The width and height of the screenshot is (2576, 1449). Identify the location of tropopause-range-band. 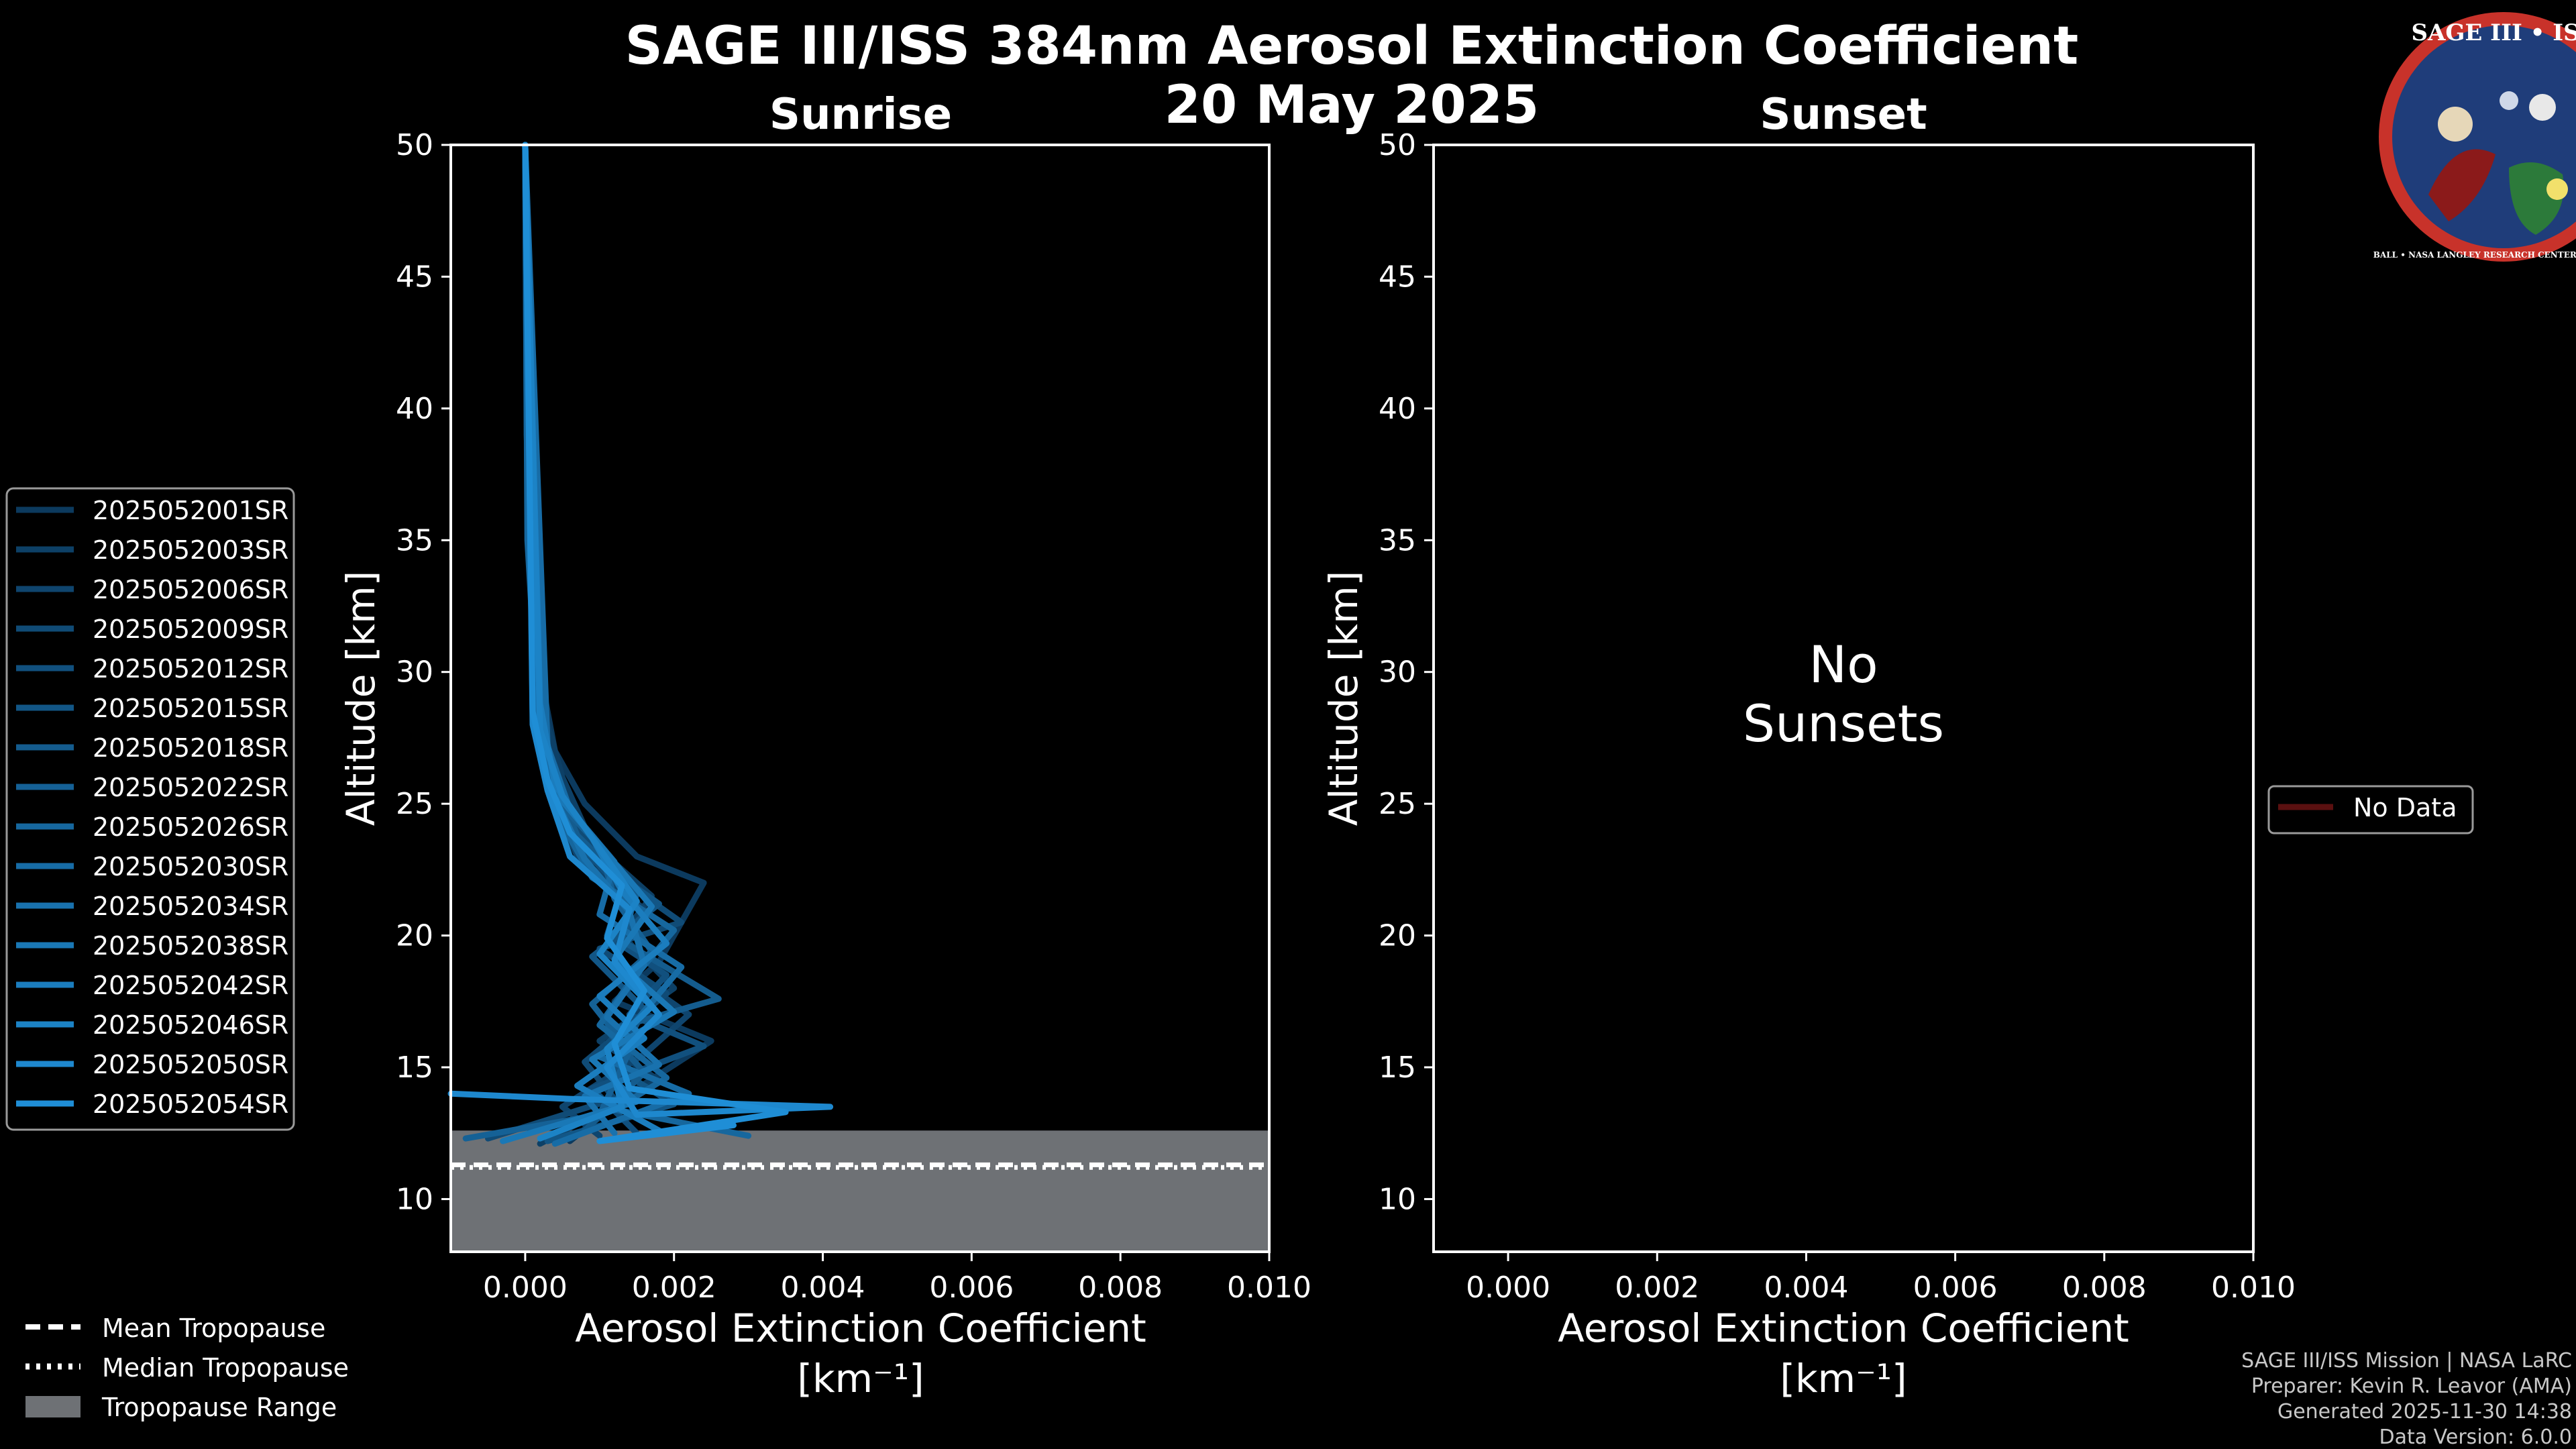
(860, 1191).